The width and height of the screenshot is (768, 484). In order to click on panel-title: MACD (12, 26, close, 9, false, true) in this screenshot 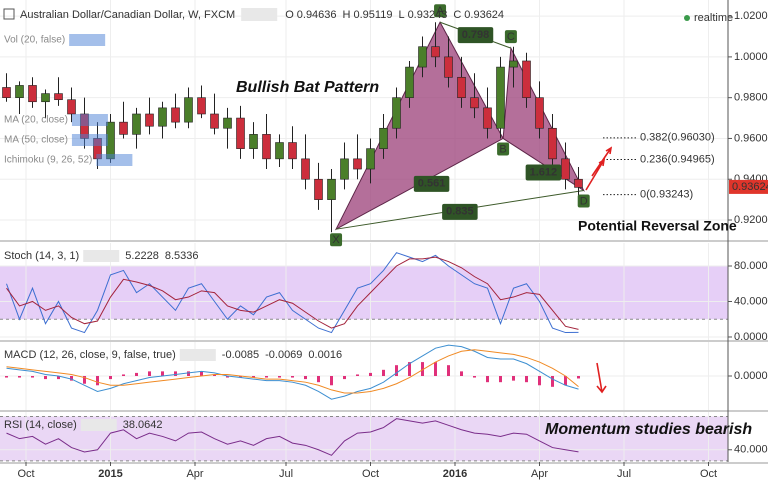, I will do `click(90, 355)`.